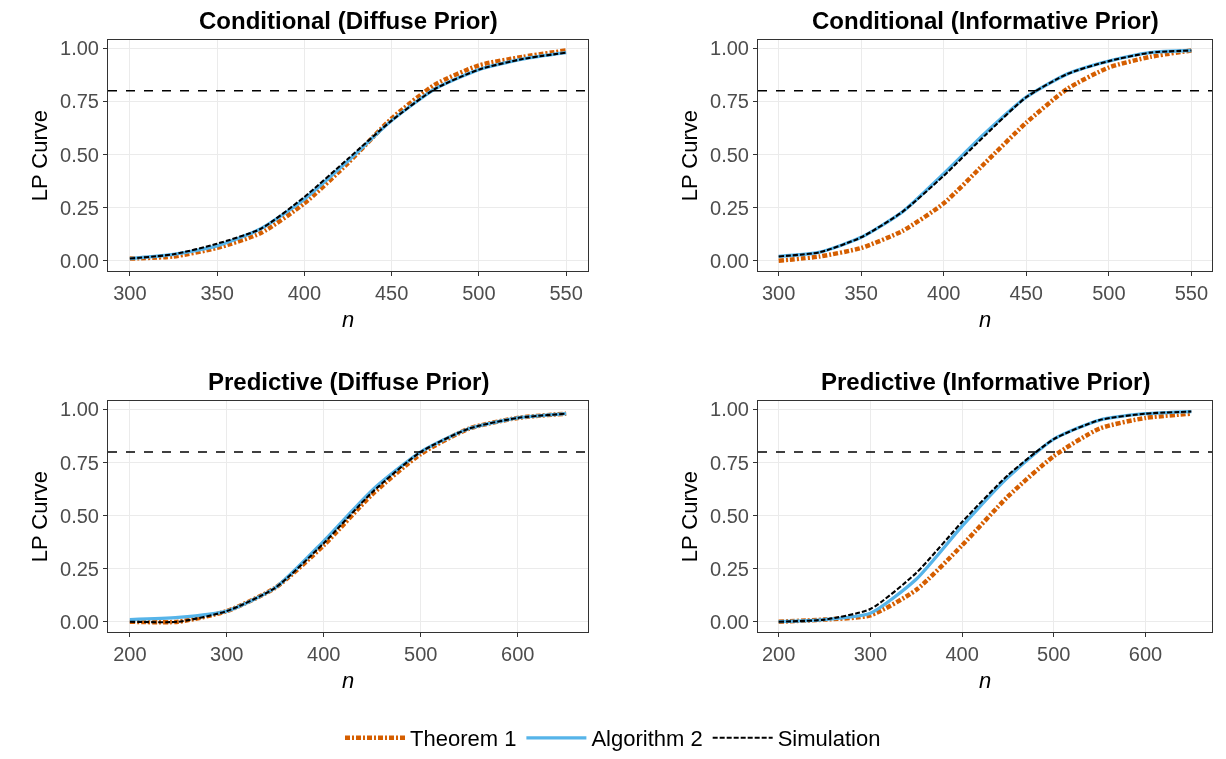  What do you see at coordinates (463, 739) in the screenshot?
I see `legend-label: Theorem 1` at bounding box center [463, 739].